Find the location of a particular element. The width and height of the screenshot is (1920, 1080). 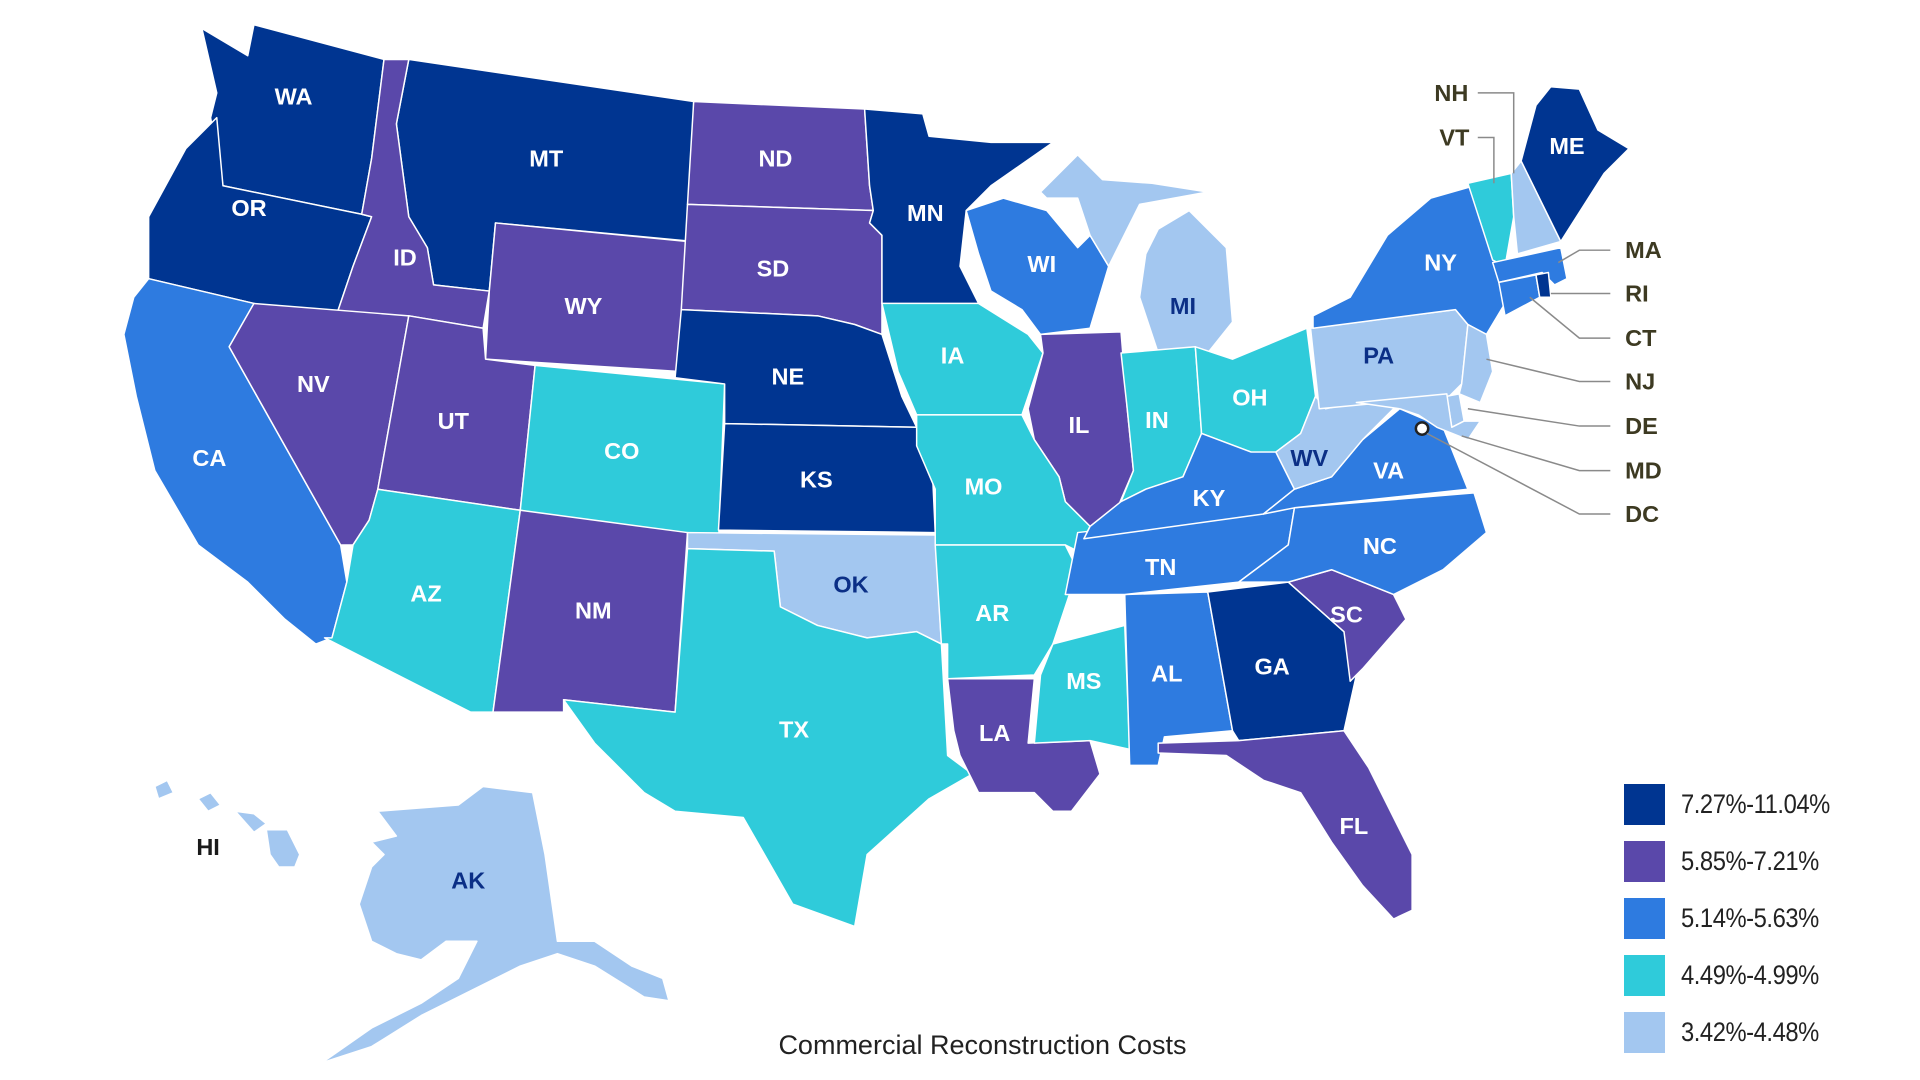

state-ct is located at coordinates (1519, 295).